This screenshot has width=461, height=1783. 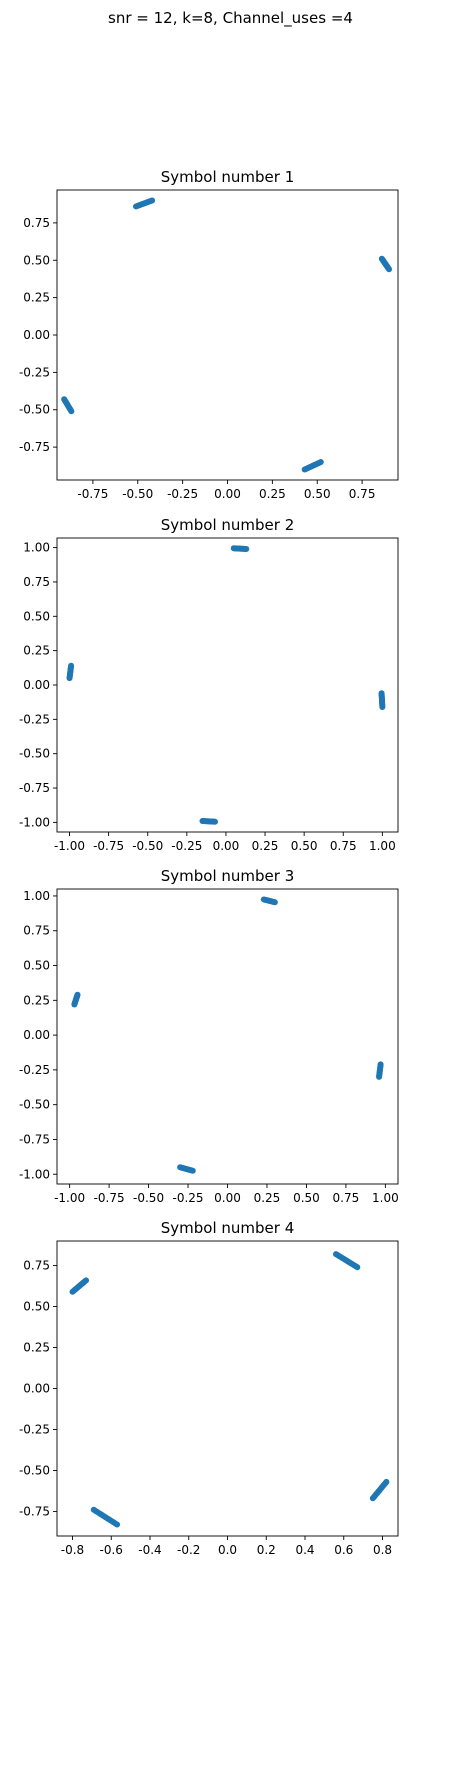 What do you see at coordinates (382, 846) in the screenshot?
I see `x-tick-label-2: 1.00` at bounding box center [382, 846].